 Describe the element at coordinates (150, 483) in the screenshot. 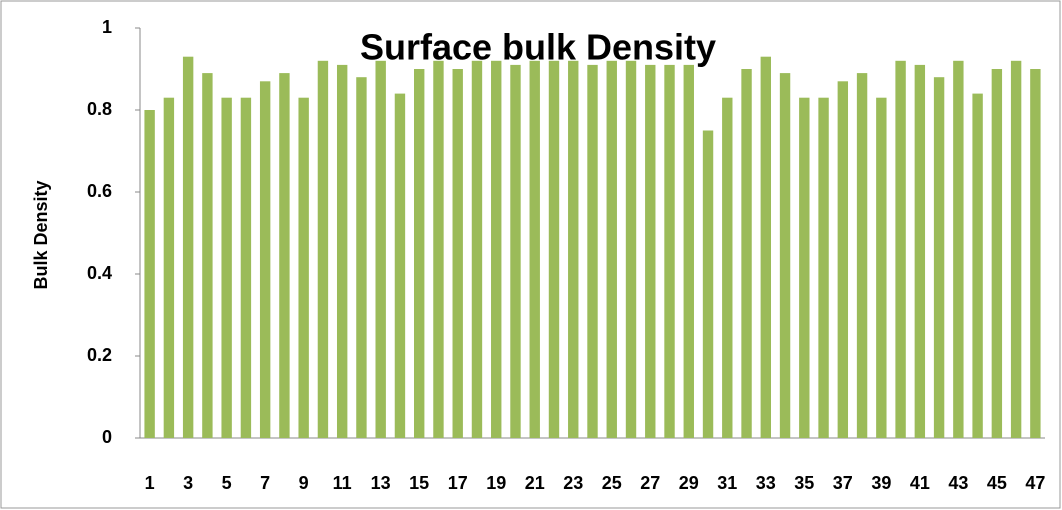

I see `x-tick-label: 1` at that location.